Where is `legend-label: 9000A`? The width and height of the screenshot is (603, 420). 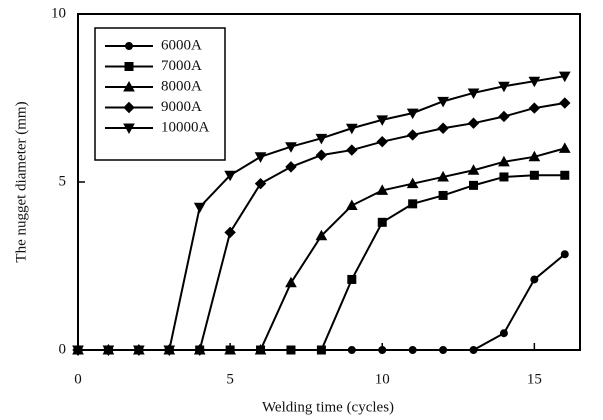
legend-label: 9000A is located at coordinates (181, 107).